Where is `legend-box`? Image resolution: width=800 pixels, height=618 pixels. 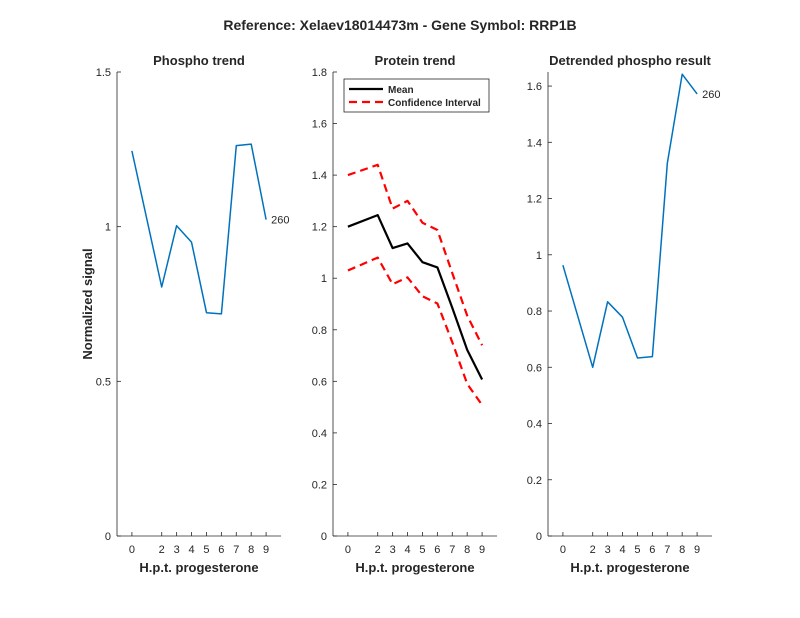 legend-box is located at coordinates (416, 95).